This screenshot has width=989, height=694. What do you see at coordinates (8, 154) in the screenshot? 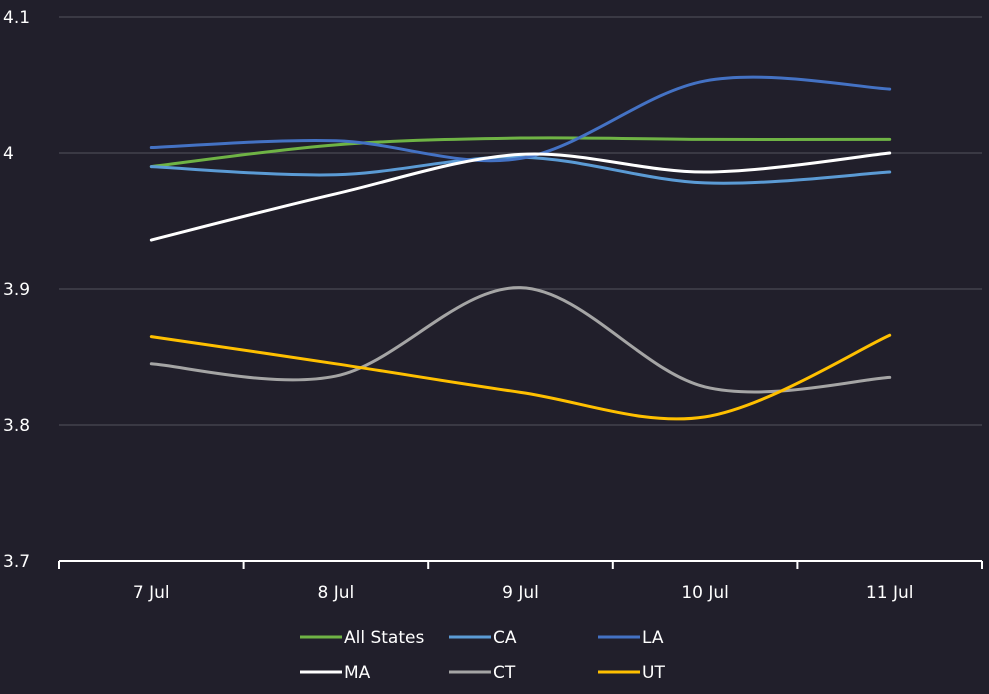
I see `y-tick-label-3: 4` at bounding box center [8, 154].